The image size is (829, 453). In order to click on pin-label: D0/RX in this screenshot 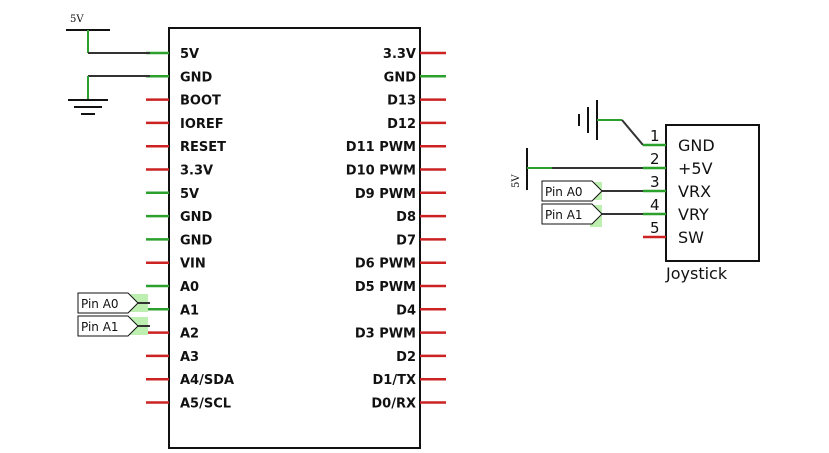, I will do `click(393, 404)`.